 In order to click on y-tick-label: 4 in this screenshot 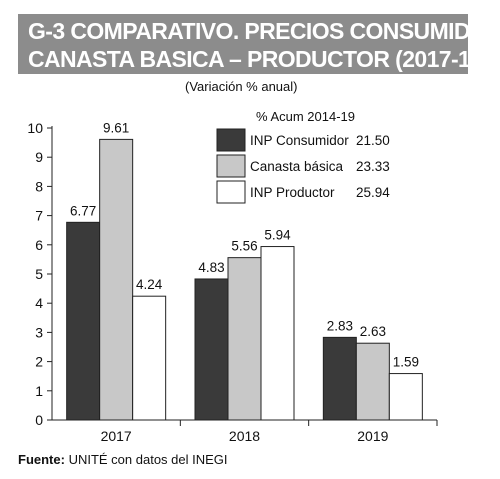, I will do `click(39, 303)`.